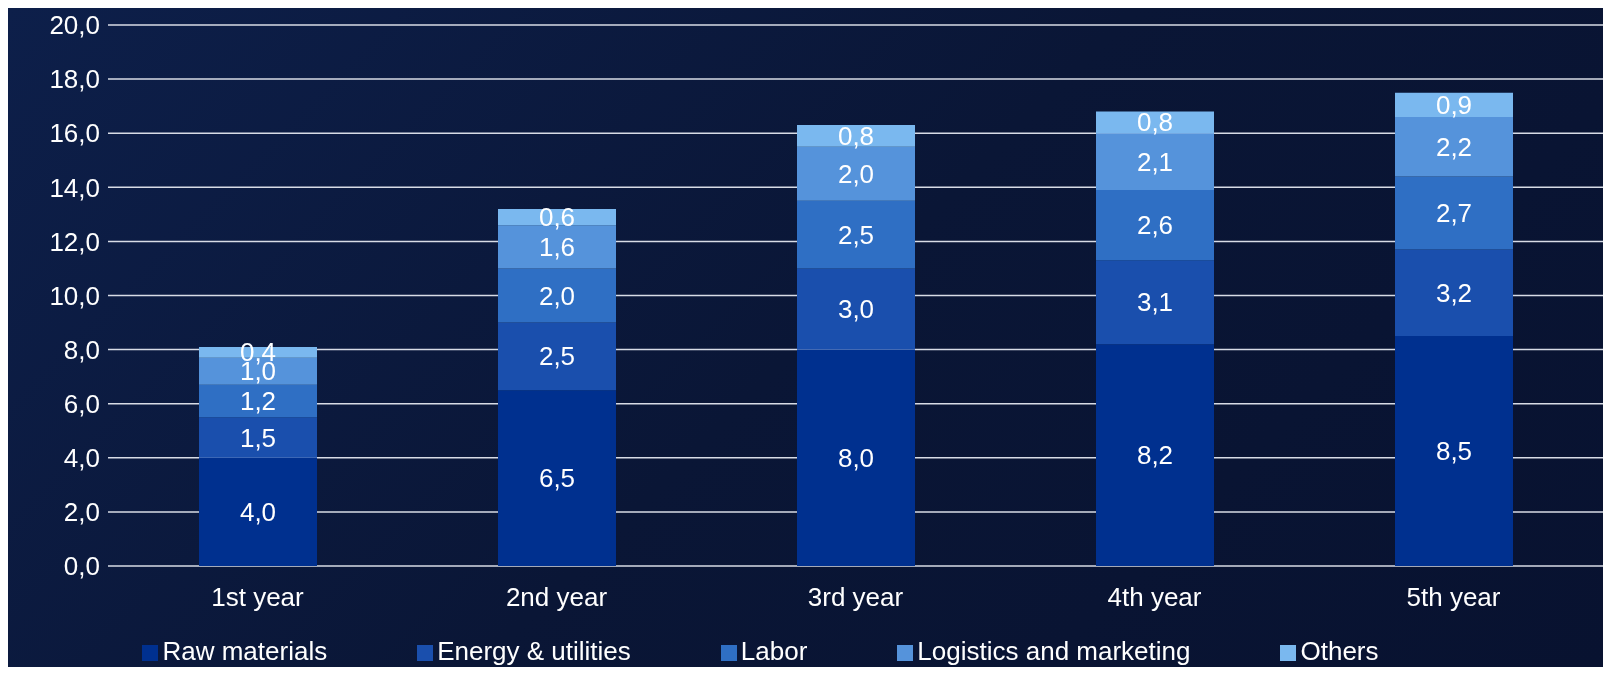 This screenshot has width=1611, height=675. Describe the element at coordinates (557, 246) in the screenshot. I see `data-label: 1,6` at that location.